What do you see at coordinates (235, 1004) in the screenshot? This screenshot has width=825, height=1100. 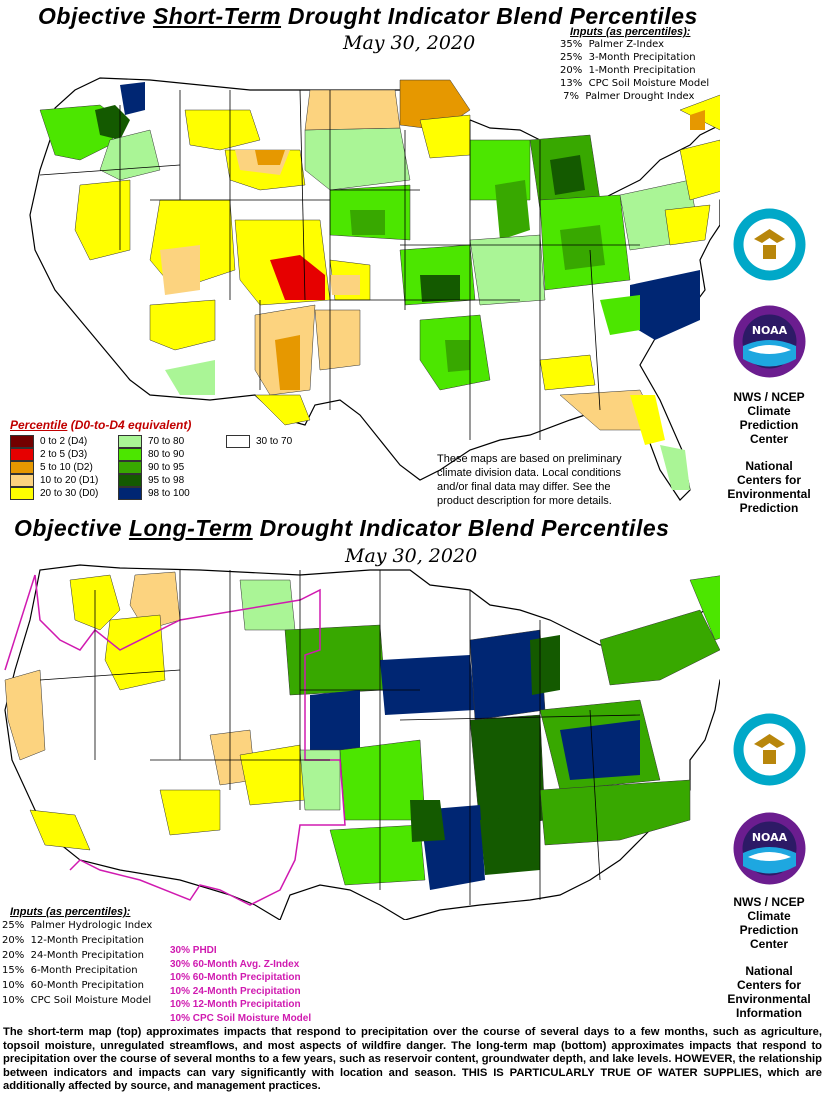 I see `bottom-west_inputs-item: 10% 12-Month Precipitation` at bounding box center [235, 1004].